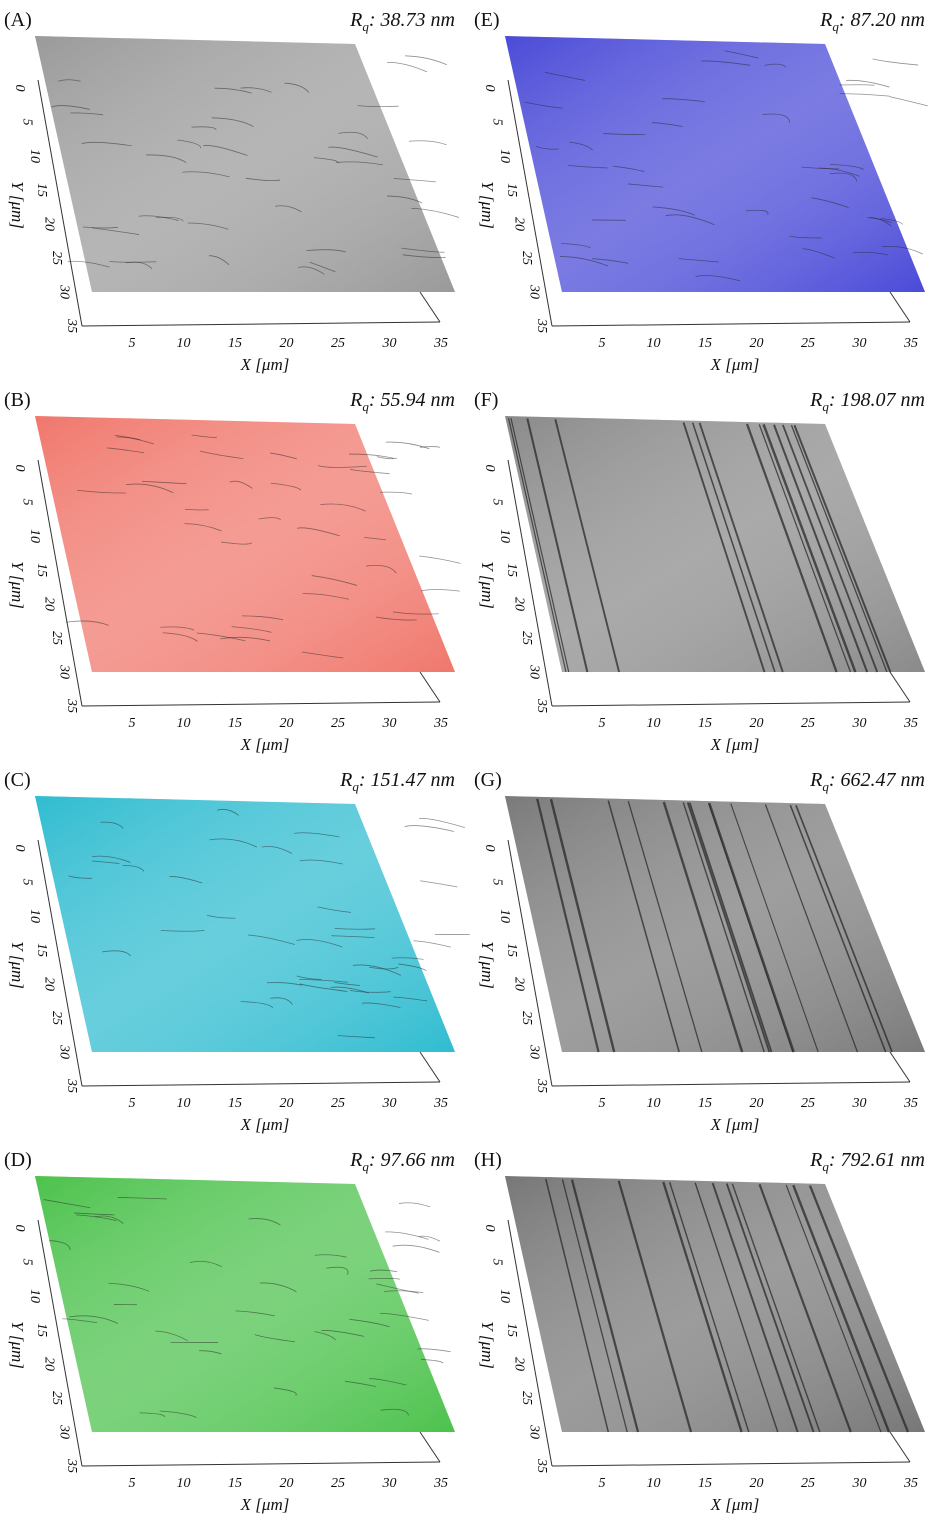  What do you see at coordinates (412, 20) in the screenshot?
I see `rq-value: : 38.73 nm` at bounding box center [412, 20].